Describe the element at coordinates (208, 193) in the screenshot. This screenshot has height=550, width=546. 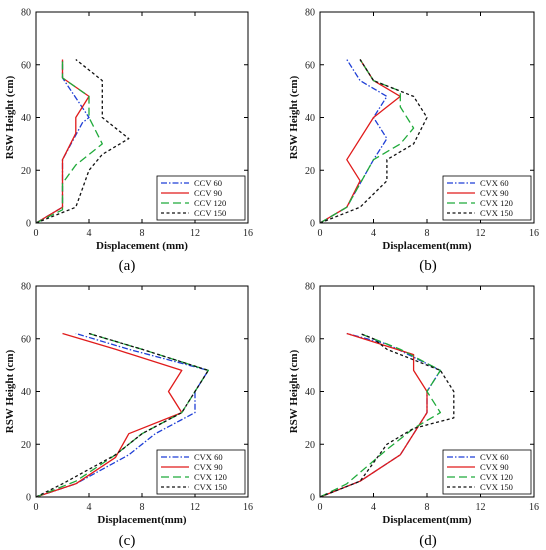
I see `legend-label: CCV 90` at that location.